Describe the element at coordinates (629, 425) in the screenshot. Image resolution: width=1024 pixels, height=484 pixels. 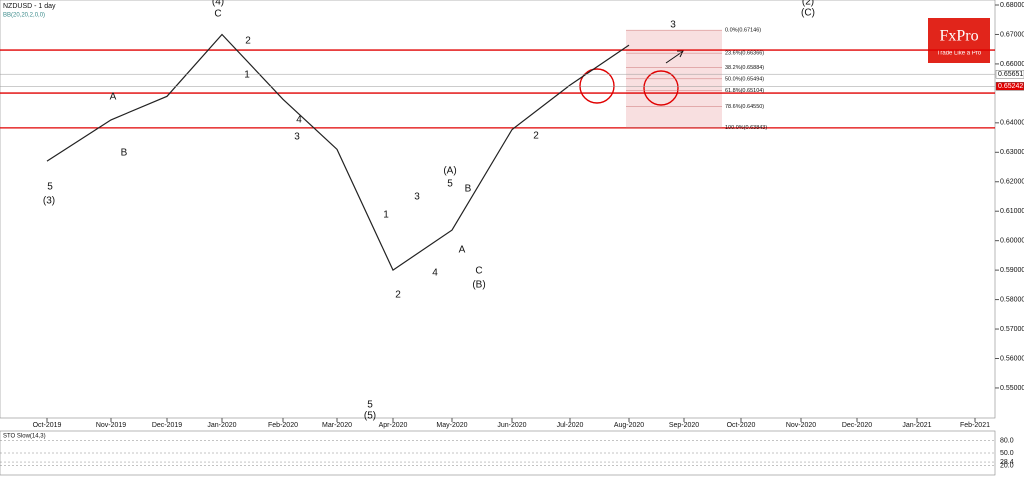
I see `x-tick-label: Aug-2020` at that location.